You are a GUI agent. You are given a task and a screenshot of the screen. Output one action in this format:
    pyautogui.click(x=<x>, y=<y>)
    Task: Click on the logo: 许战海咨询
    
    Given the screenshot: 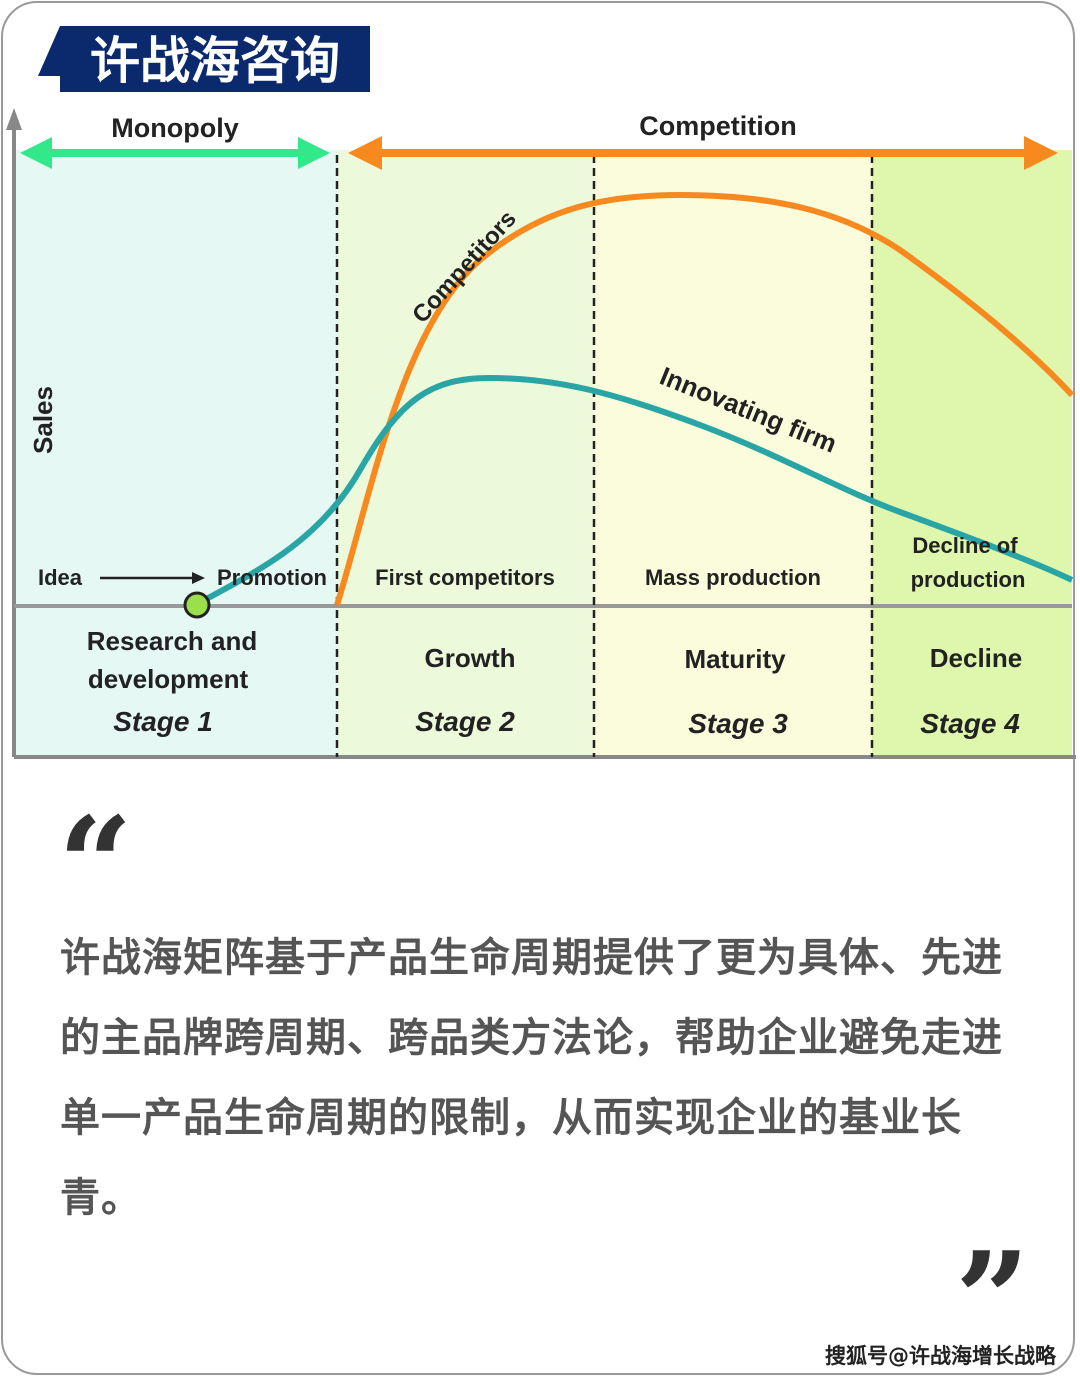 What is the action you would take?
    pyautogui.click(x=204, y=59)
    